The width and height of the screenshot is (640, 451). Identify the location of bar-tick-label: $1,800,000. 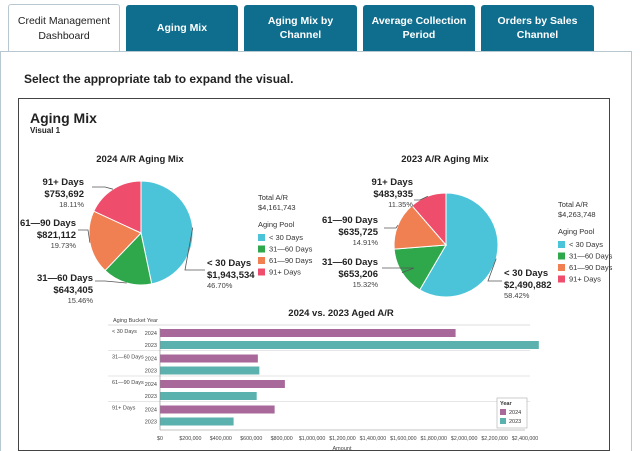
(433, 439).